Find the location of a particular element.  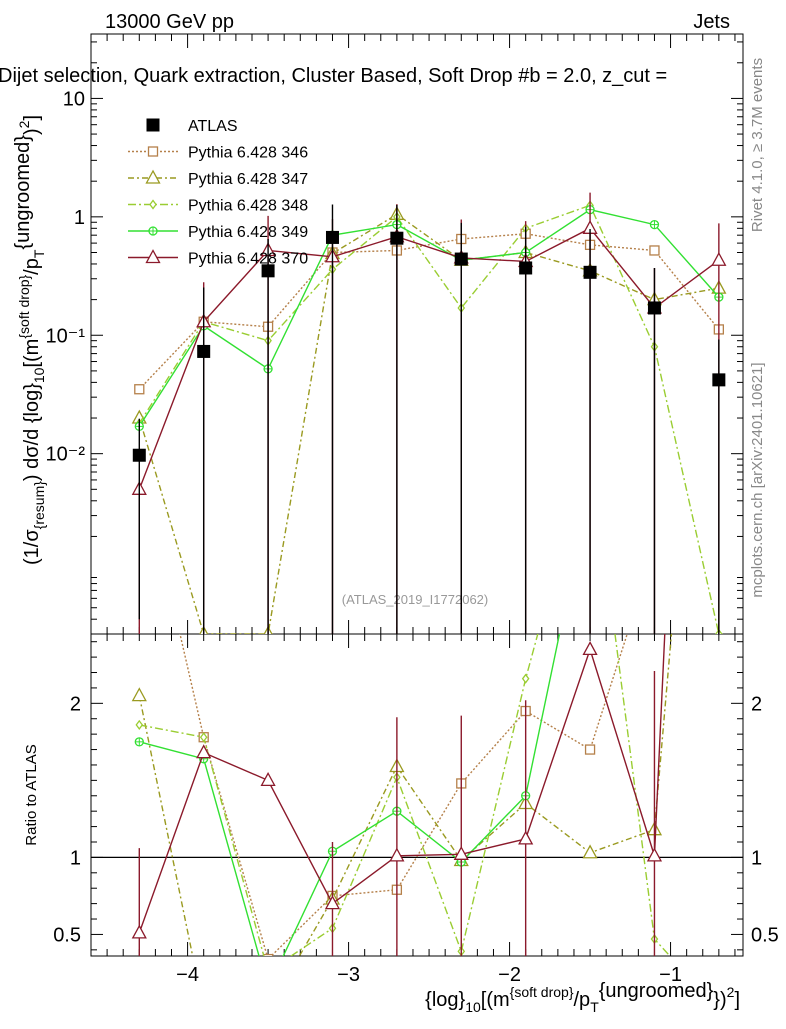

legend-label-p347: Pythia 6.428 347 is located at coordinates (248, 179).